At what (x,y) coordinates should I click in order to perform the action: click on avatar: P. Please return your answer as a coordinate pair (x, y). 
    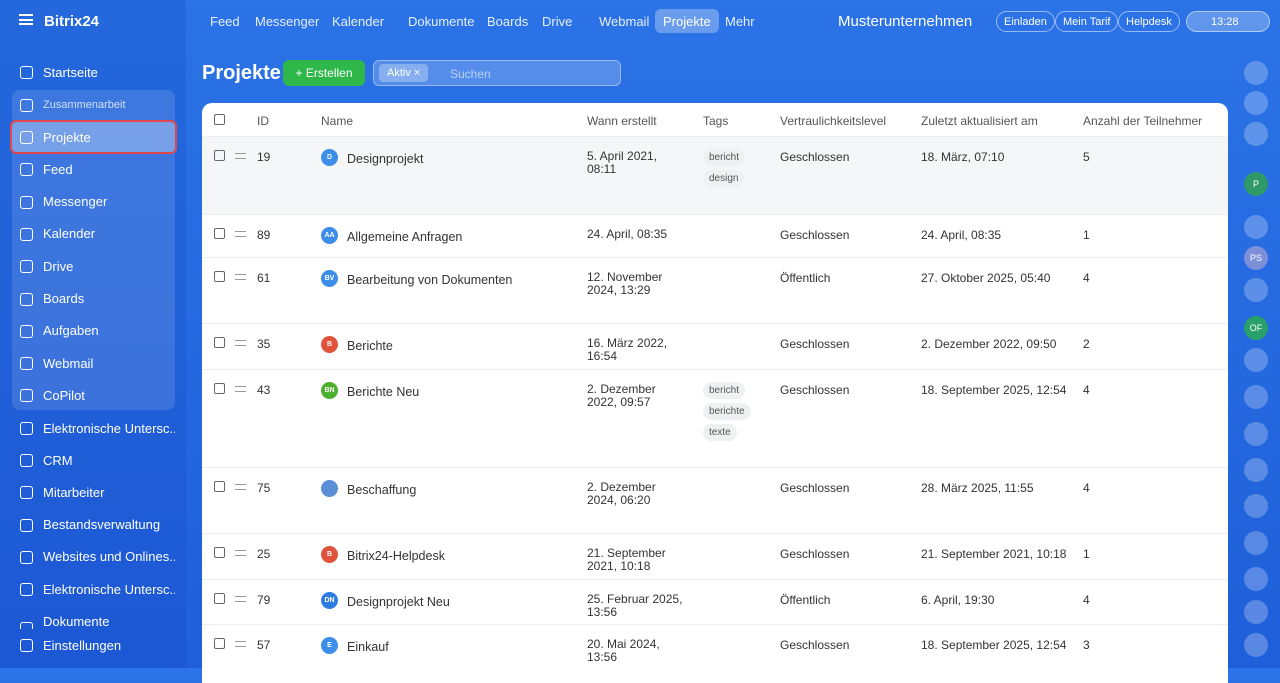
    Looking at the image, I should click on (1256, 184).